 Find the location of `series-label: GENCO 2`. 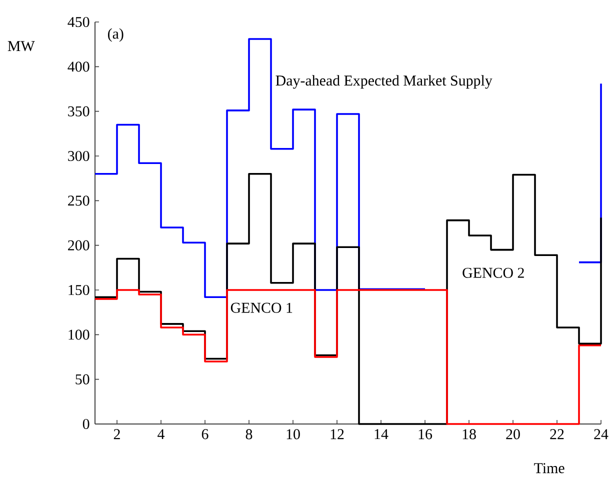

series-label: GENCO 2 is located at coordinates (493, 273).